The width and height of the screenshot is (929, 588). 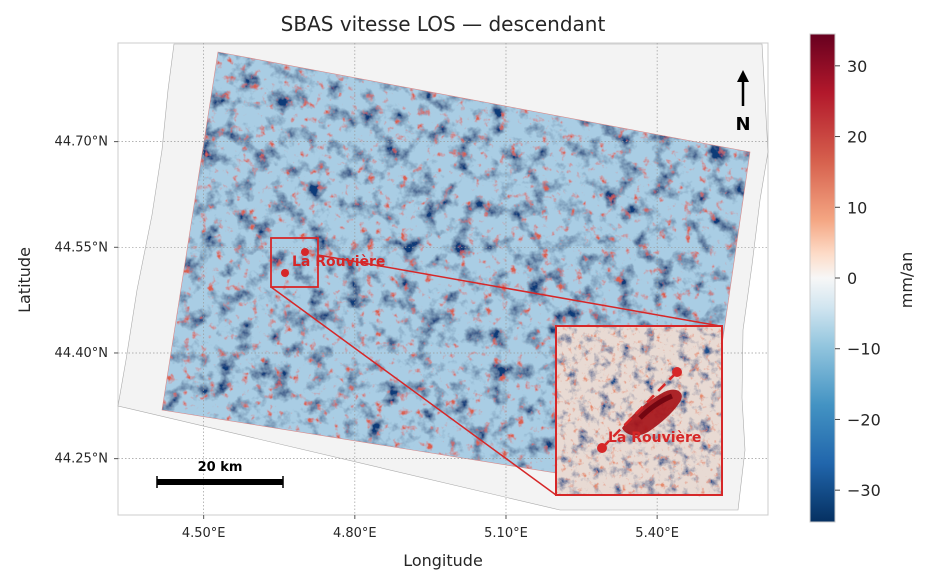 What do you see at coordinates (677, 372) in the screenshot?
I see `inset-marker-a` at bounding box center [677, 372].